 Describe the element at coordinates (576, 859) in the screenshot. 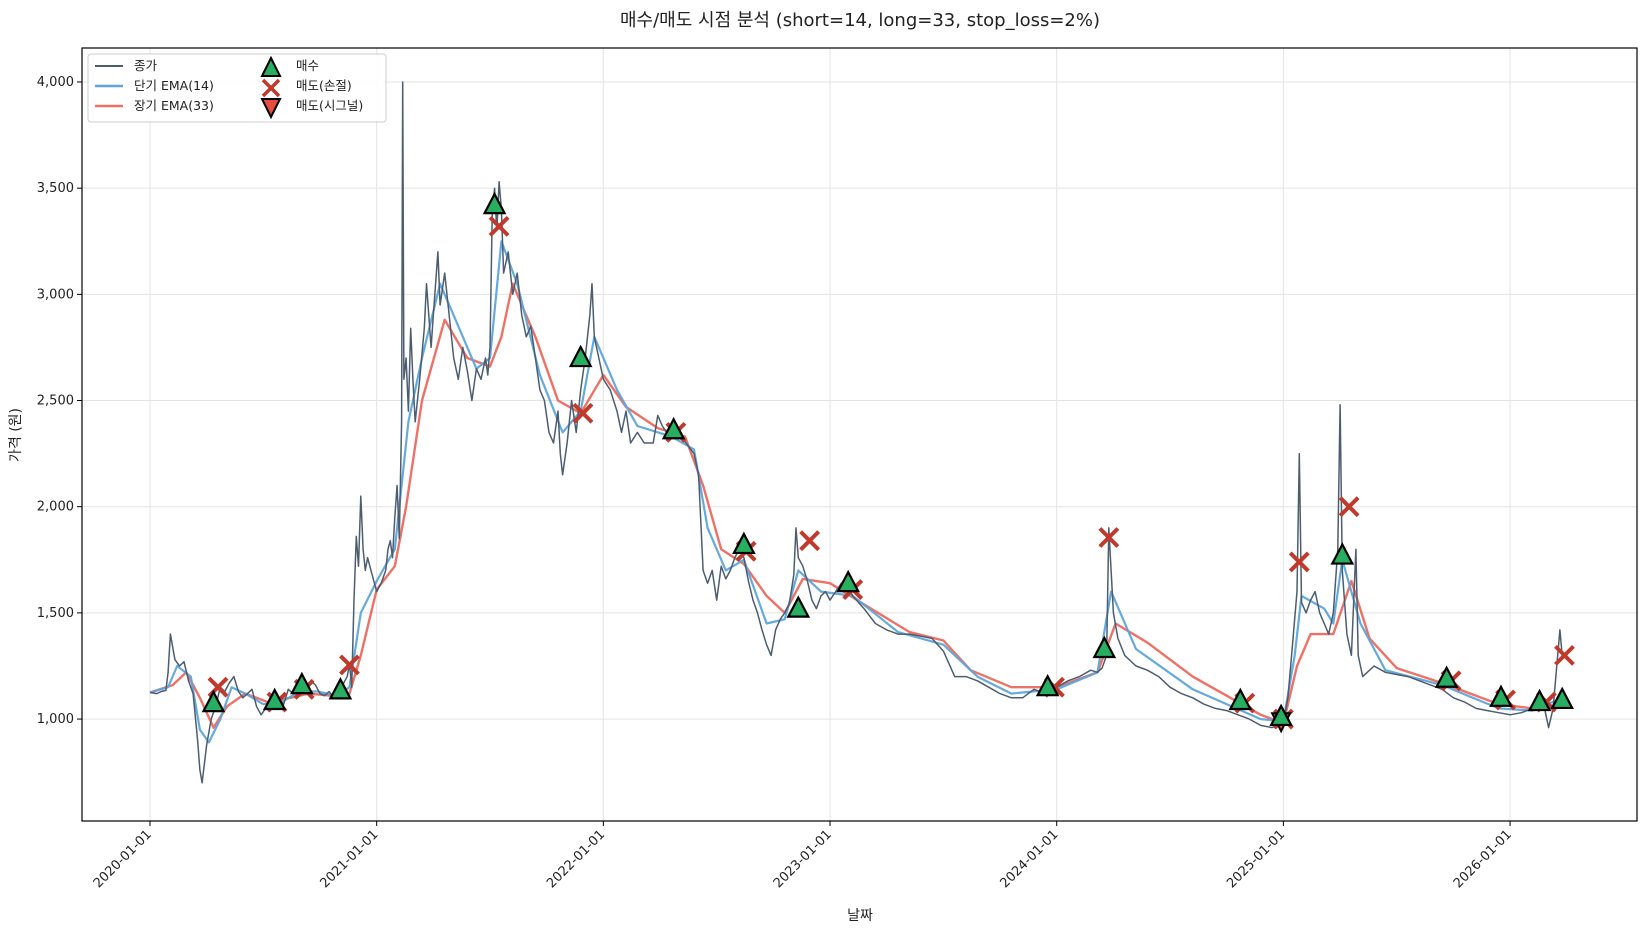

I see `x-tick-label: 2022-01-01` at that location.